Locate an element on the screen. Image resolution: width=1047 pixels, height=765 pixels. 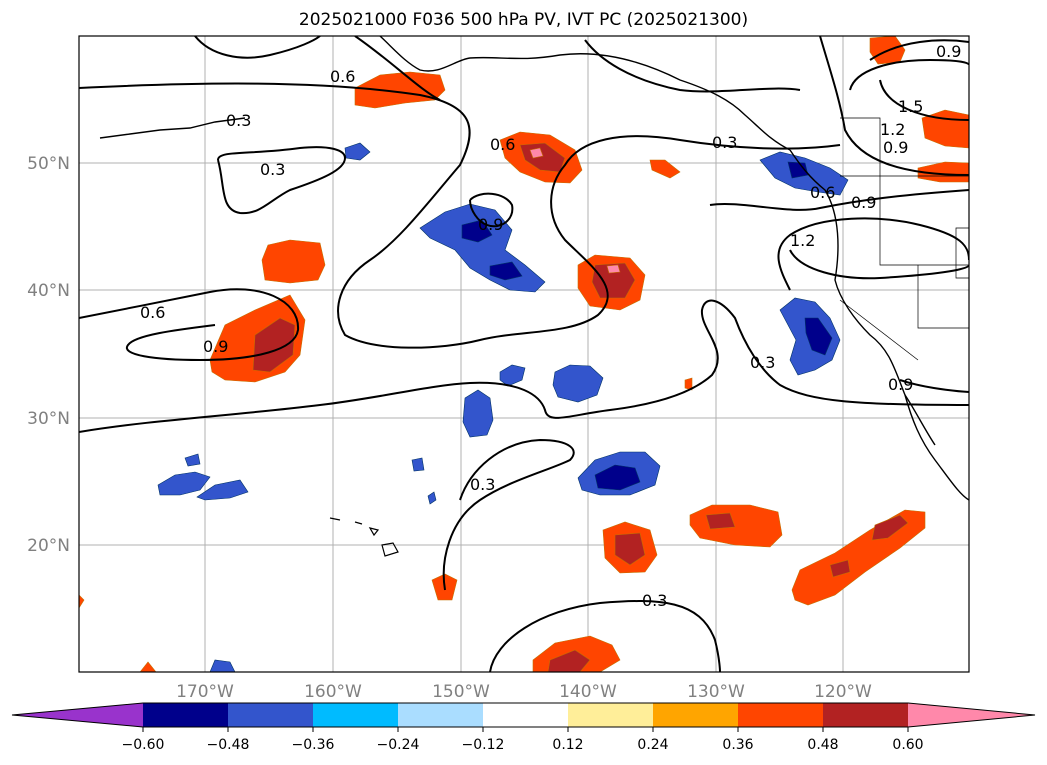
lat-label: 40°N is located at coordinates (48, 291).